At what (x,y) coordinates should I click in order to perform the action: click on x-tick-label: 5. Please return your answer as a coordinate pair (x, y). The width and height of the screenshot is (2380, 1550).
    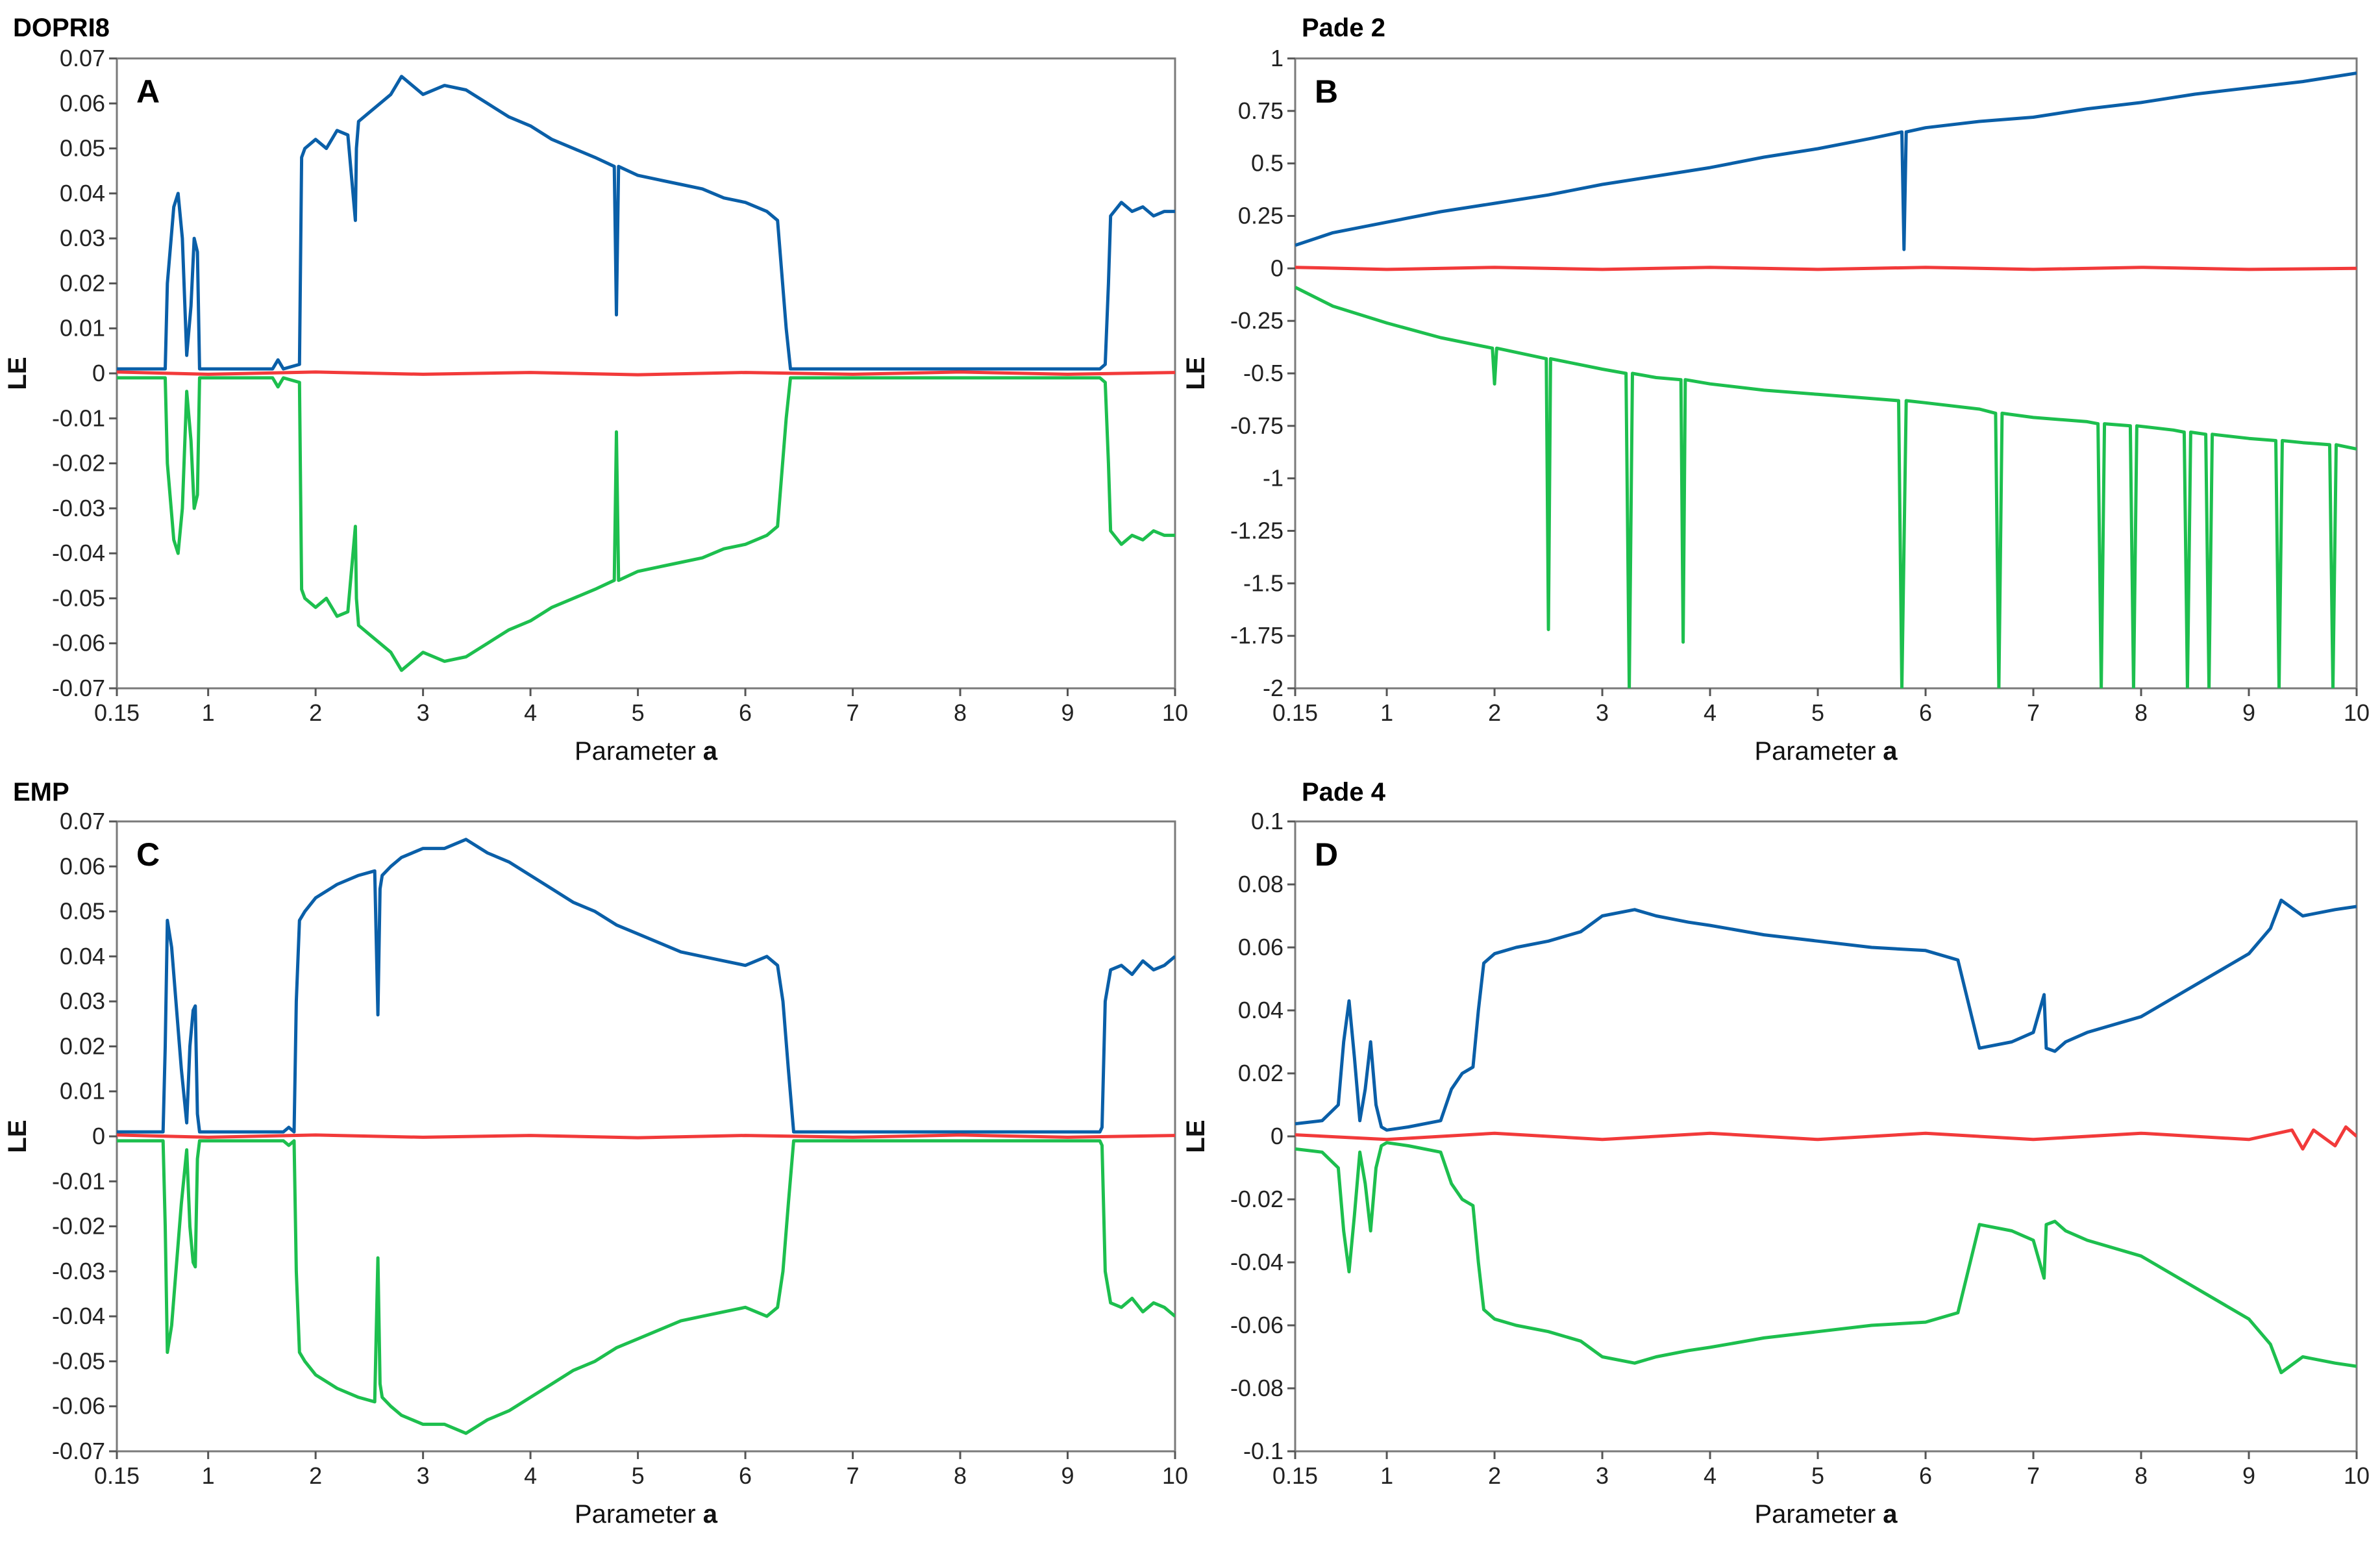
    Looking at the image, I should click on (639, 1475).